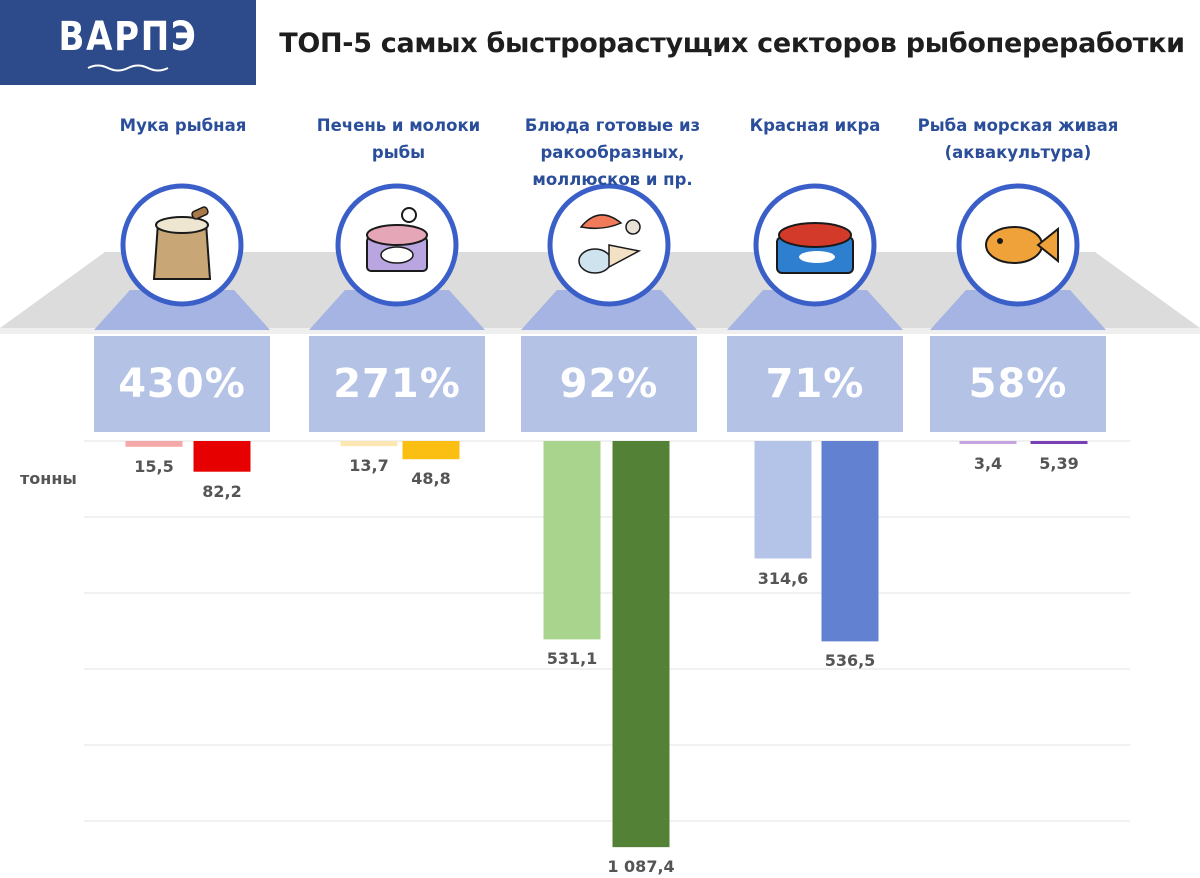 The height and width of the screenshot is (878, 1200). What do you see at coordinates (815, 125) in the screenshot?
I see `category-label-3: Красная икра` at bounding box center [815, 125].